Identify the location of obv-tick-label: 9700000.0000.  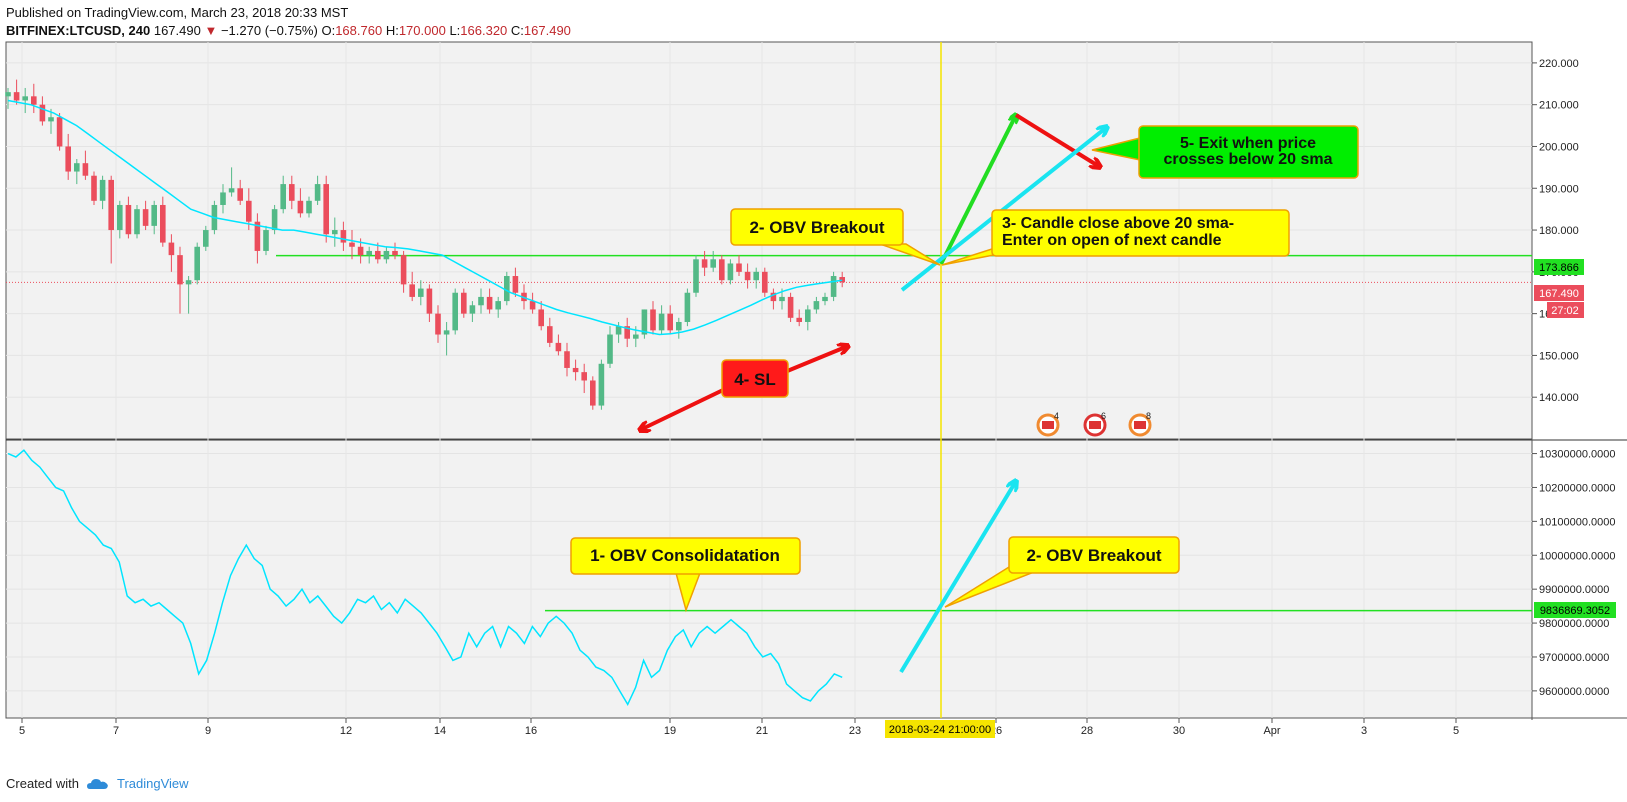
(1574, 658).